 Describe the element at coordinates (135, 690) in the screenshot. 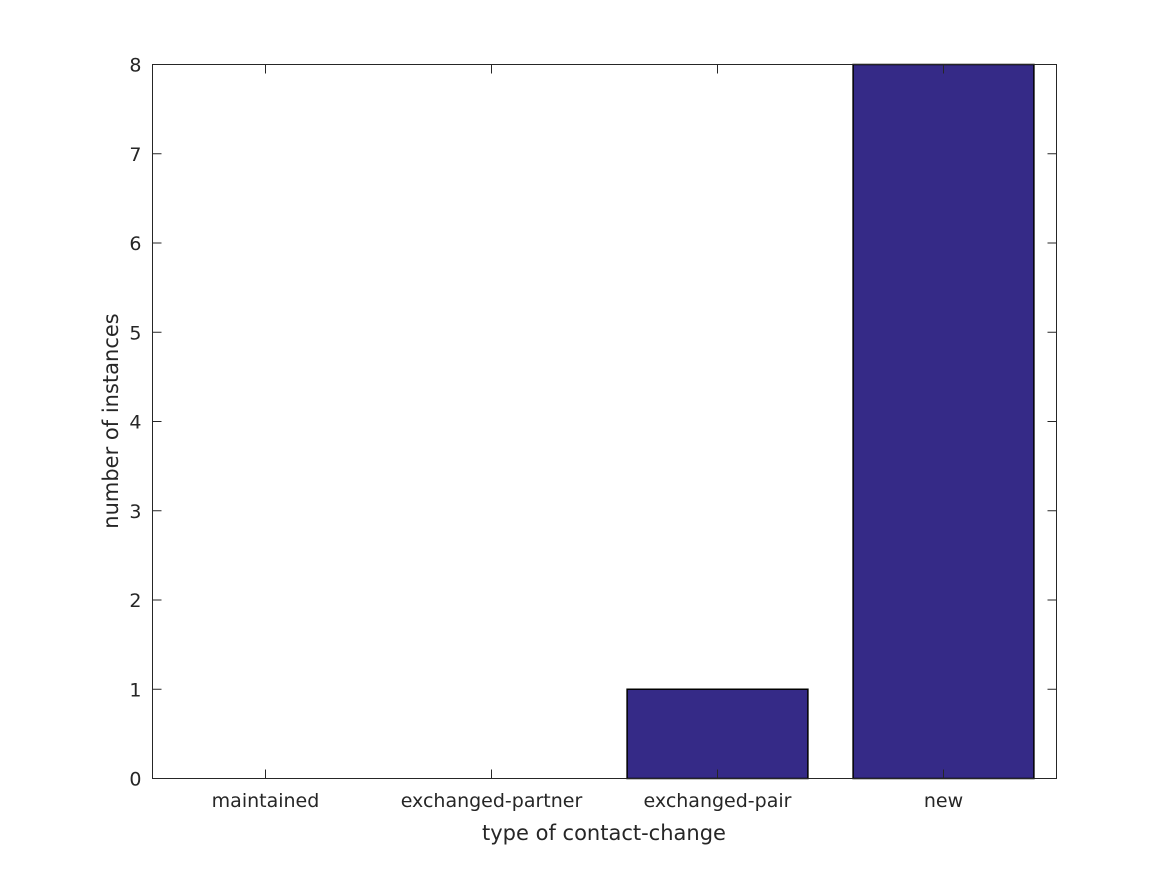

I see `y-tick-label: 1` at that location.